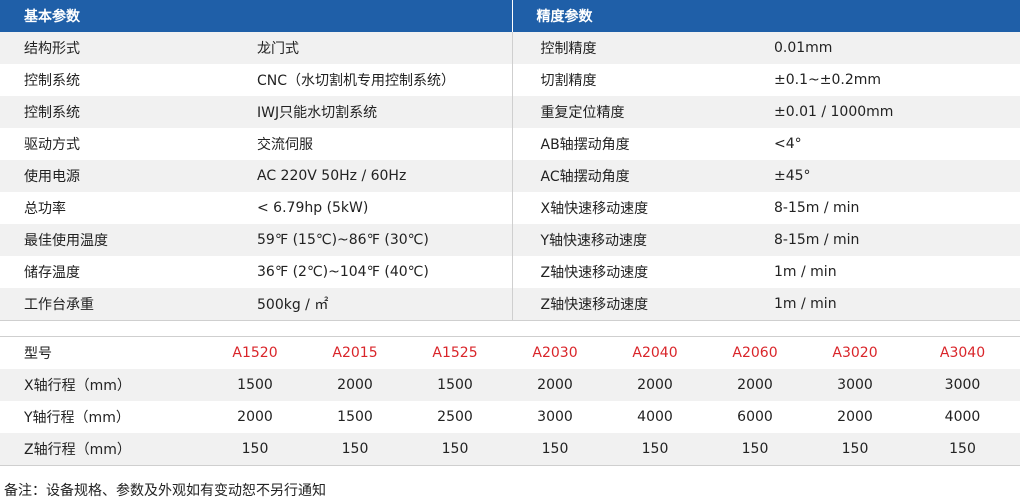 The height and width of the screenshot is (500, 1020). What do you see at coordinates (128, 48) in the screenshot?
I see `basic-label: 结构形式` at bounding box center [128, 48].